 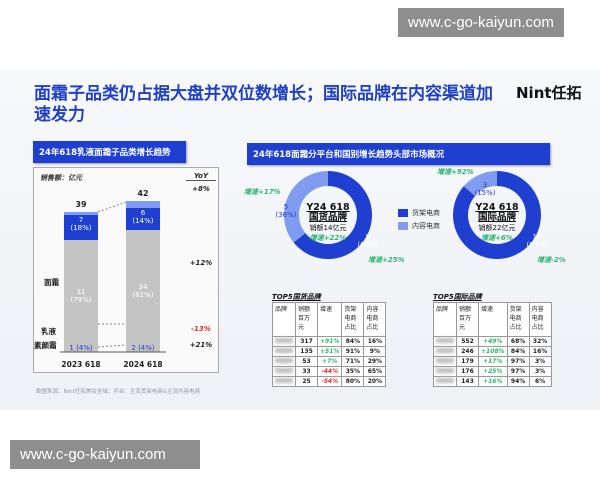 What do you see at coordinates (109, 152) in the screenshot?
I see `left-section-header: 24年618乳液面霜子品类增长趋势` at bounding box center [109, 152].